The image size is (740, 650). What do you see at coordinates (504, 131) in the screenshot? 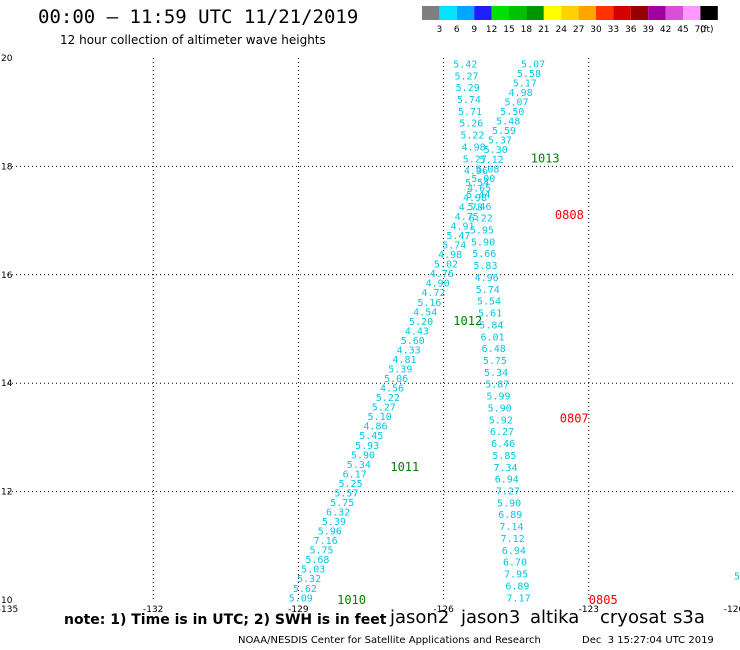
I see `swh-value-track-a: 5.59` at bounding box center [504, 131].